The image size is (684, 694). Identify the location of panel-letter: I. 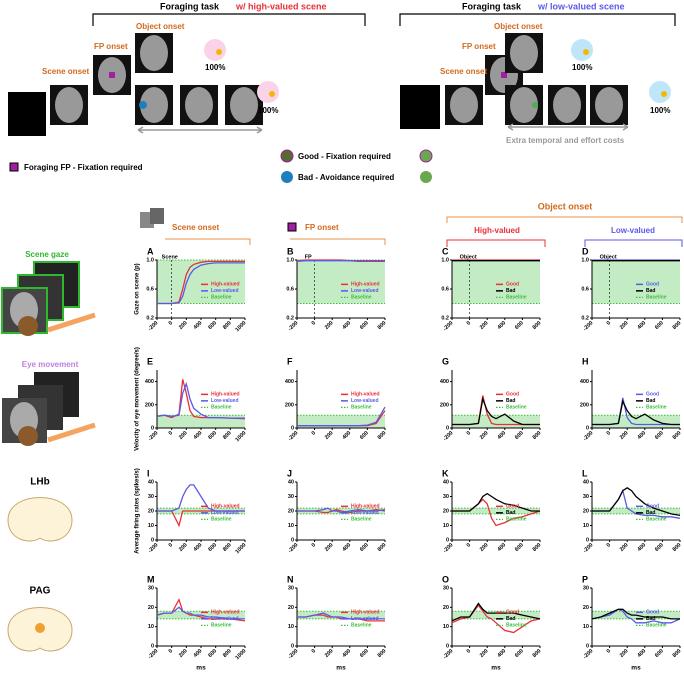
(148, 473).